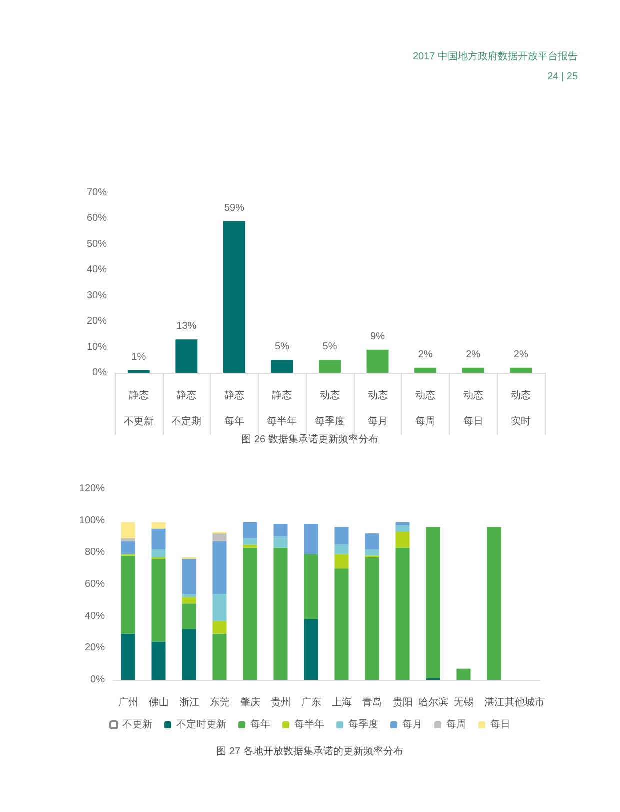 The image size is (620, 812). What do you see at coordinates (187, 409) in the screenshot?
I see `category-label: 静态不定期` at bounding box center [187, 409].